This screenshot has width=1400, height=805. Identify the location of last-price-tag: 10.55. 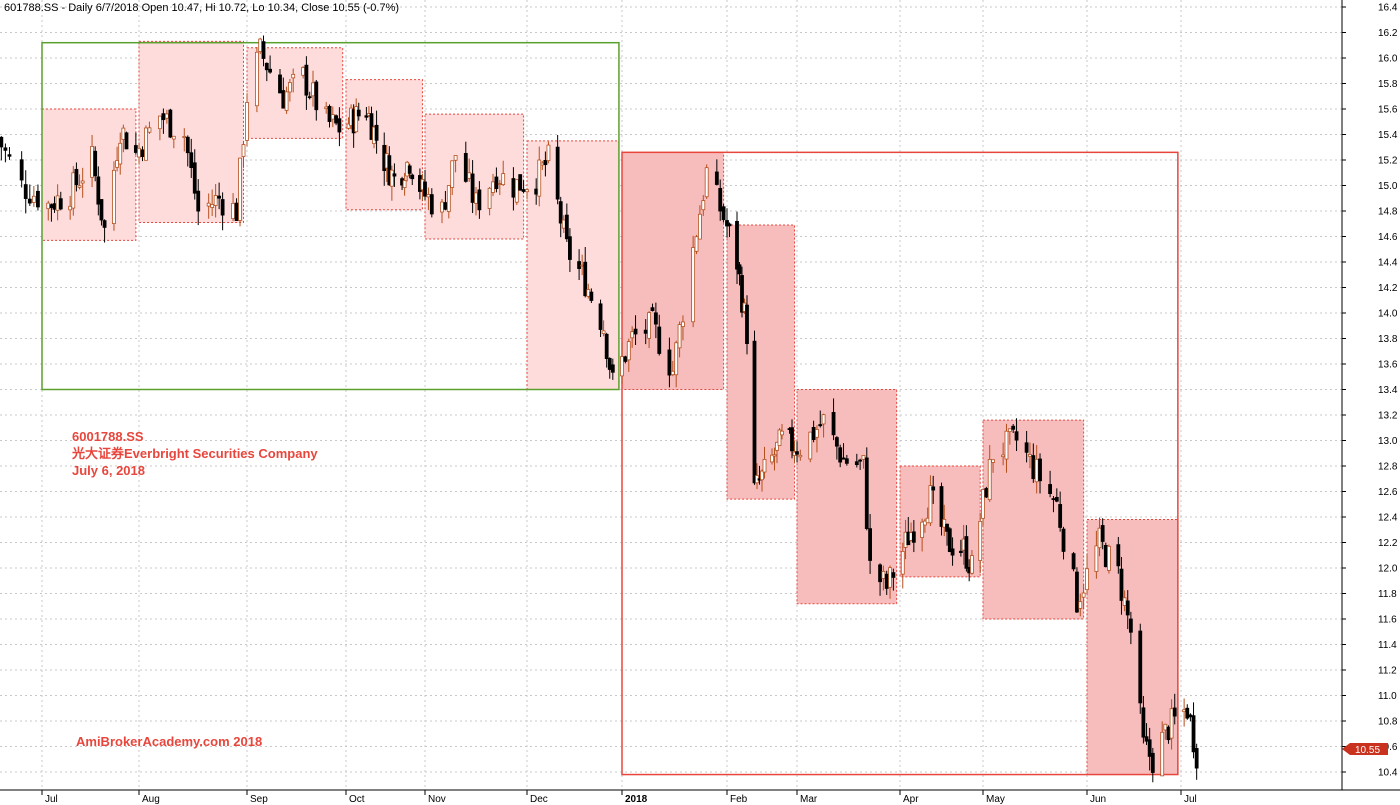
(1365, 749).